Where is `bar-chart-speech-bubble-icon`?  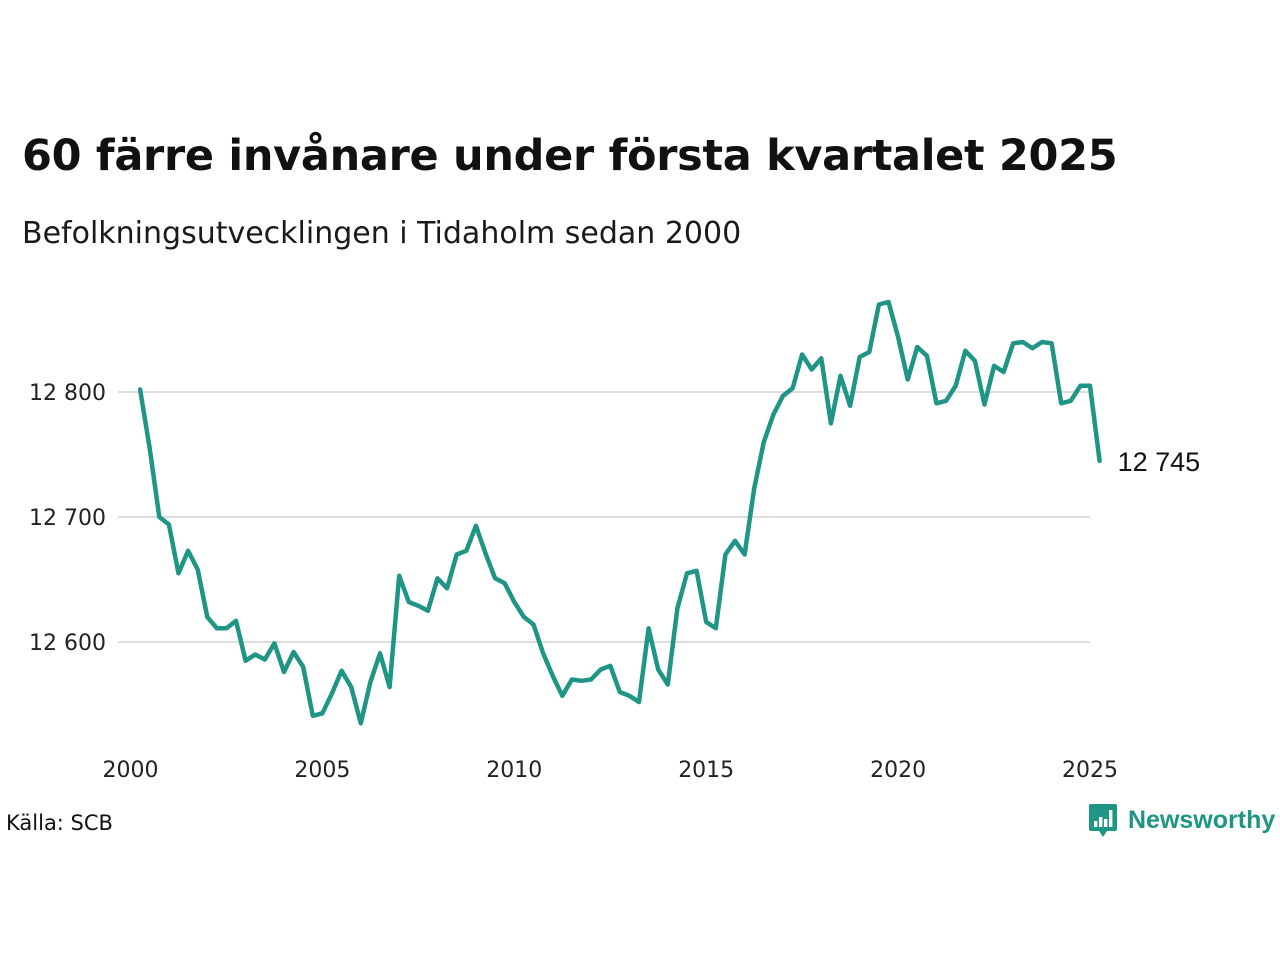
bar-chart-speech-bubble-icon is located at coordinates (1103, 820).